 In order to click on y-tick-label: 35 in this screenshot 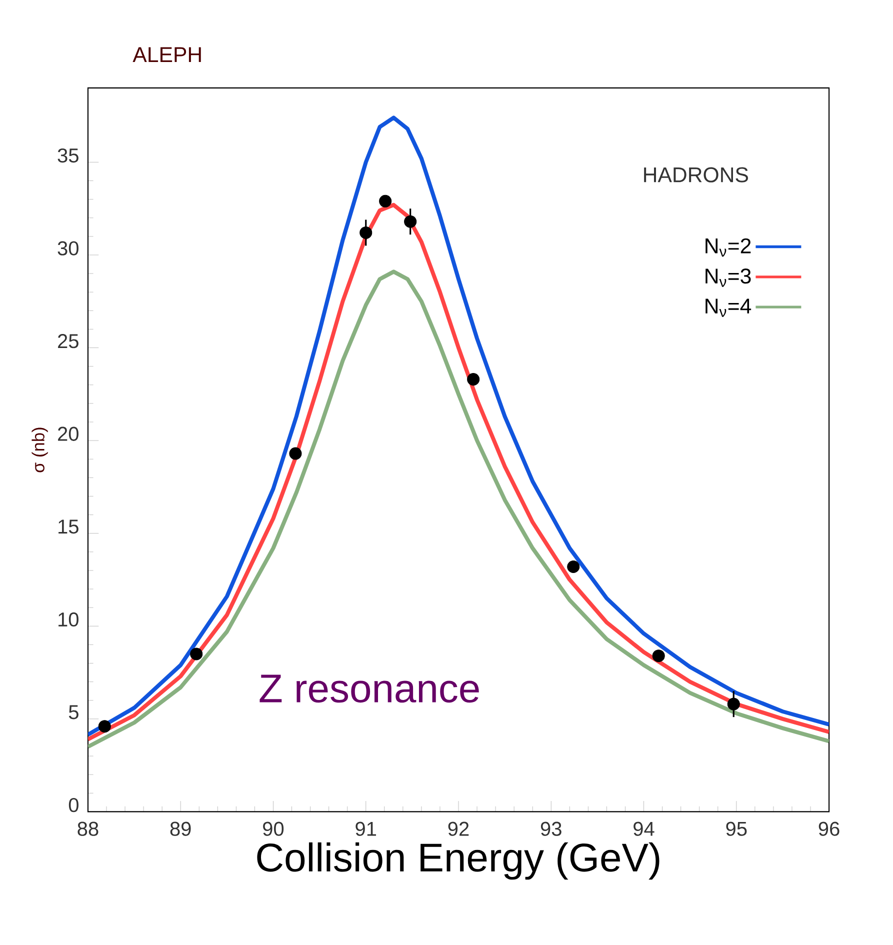, I will do `click(68, 155)`.